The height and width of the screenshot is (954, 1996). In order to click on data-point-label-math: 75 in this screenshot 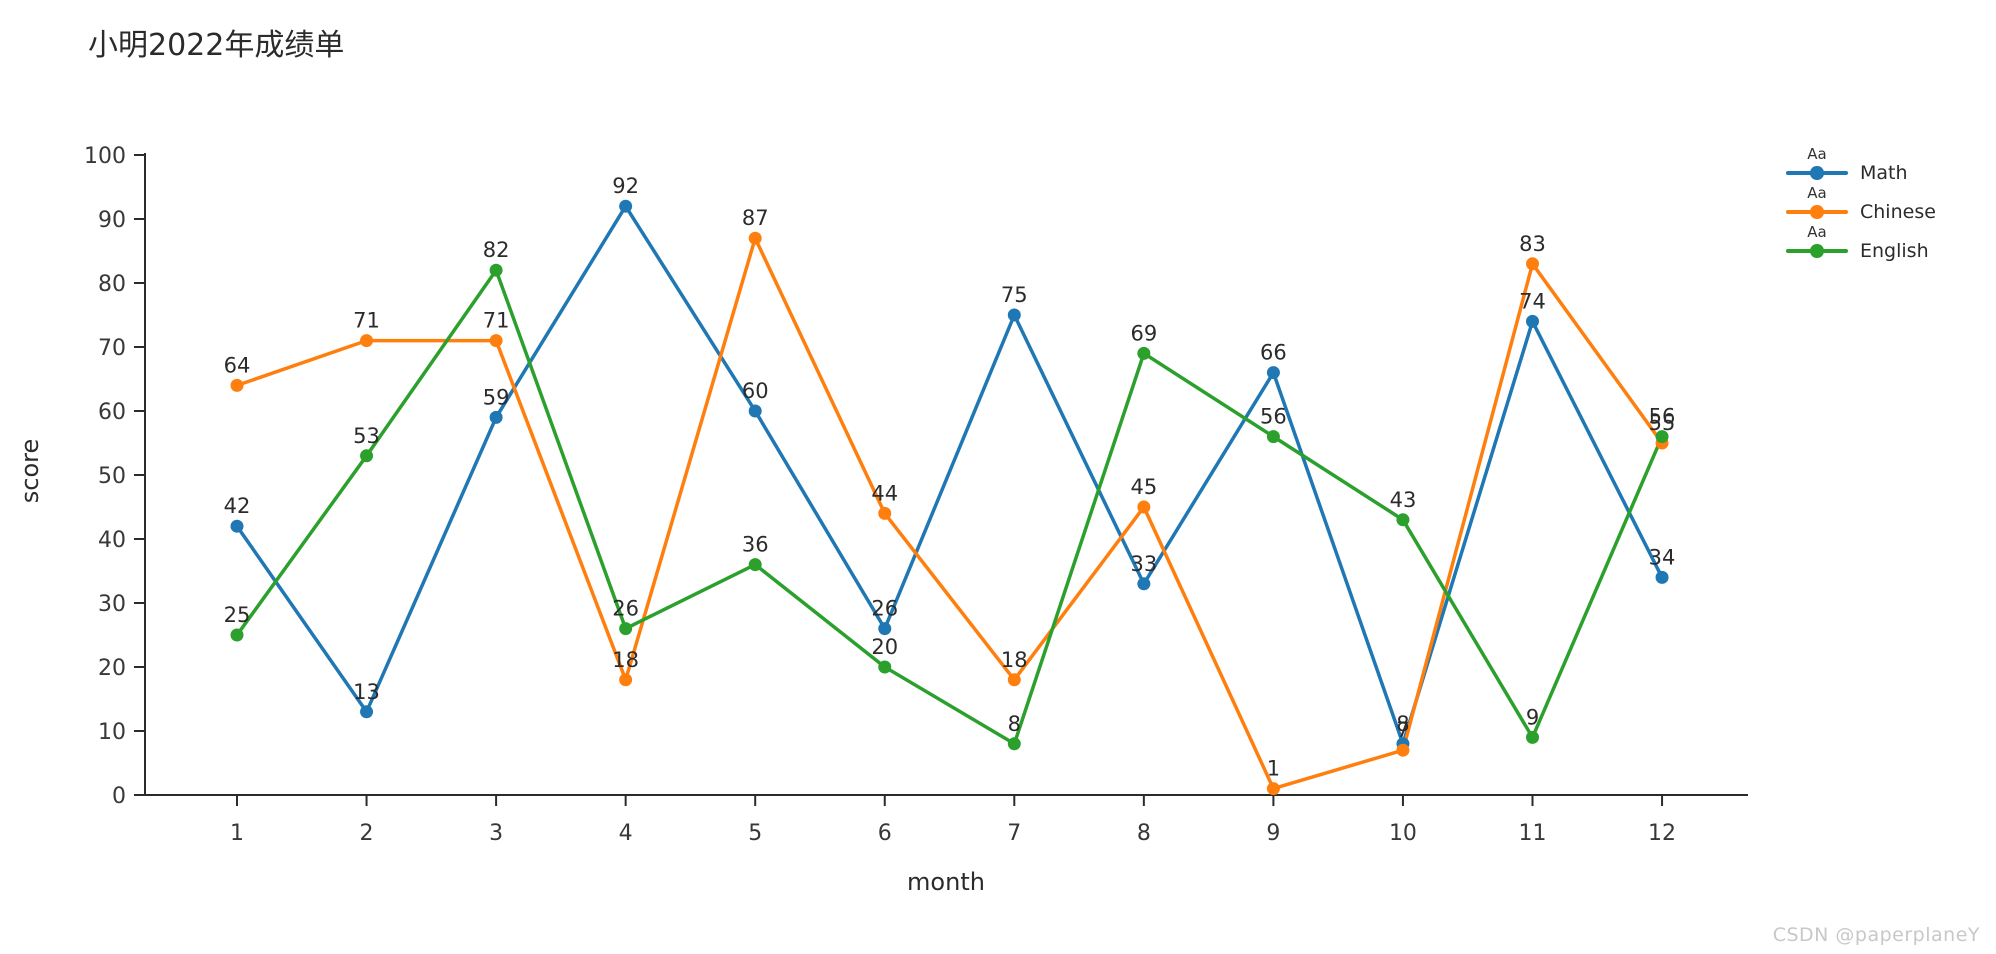, I will do `click(1014, 295)`.